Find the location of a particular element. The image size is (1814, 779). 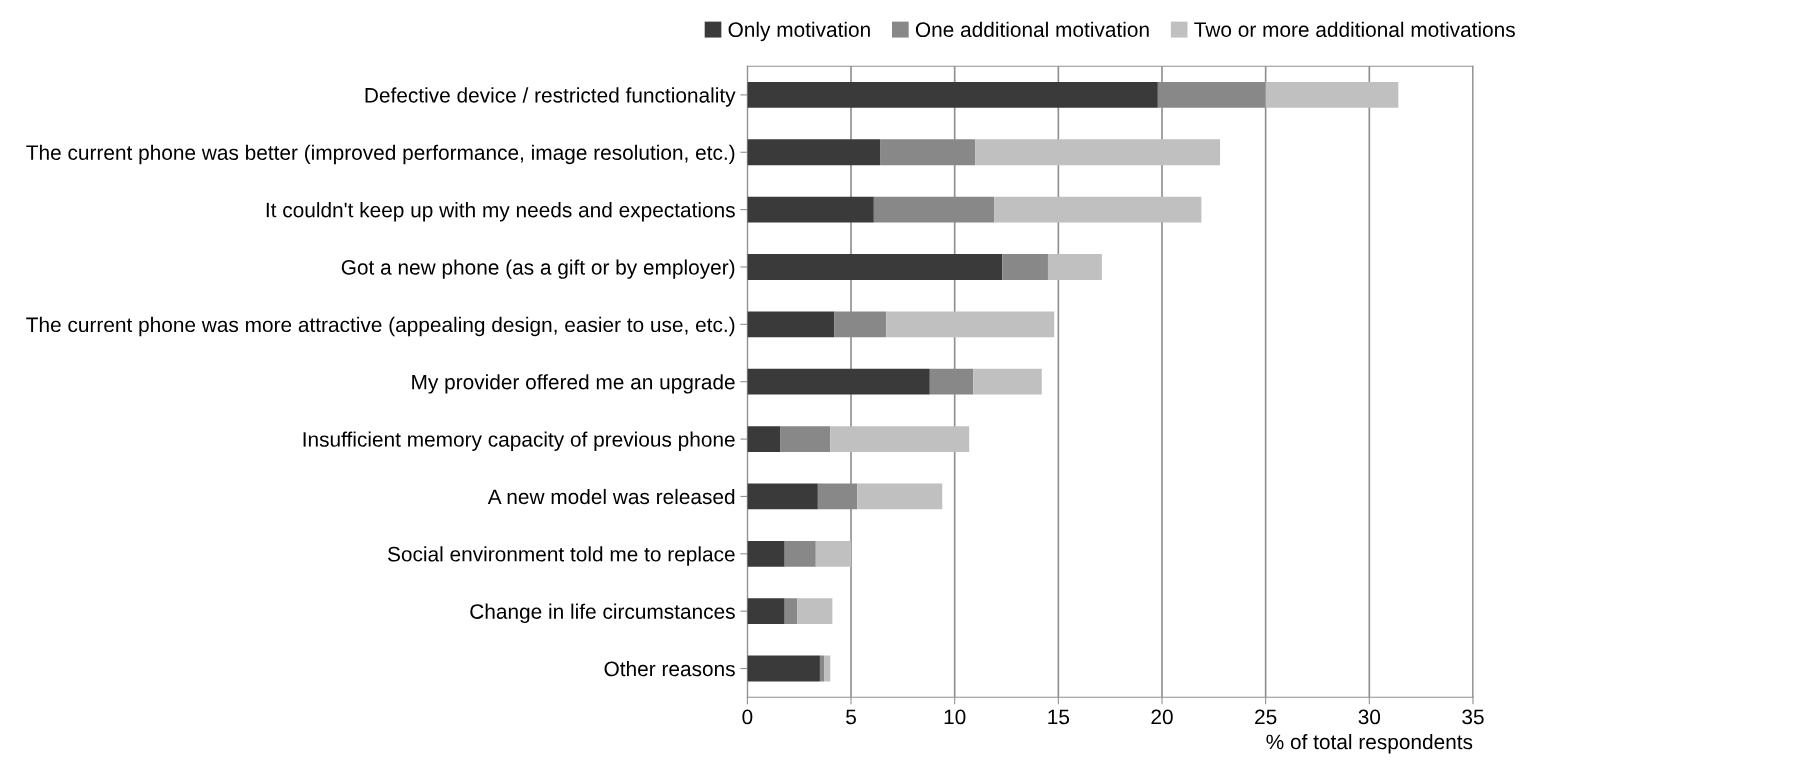

legend-label: Only motivation is located at coordinates (799, 31).